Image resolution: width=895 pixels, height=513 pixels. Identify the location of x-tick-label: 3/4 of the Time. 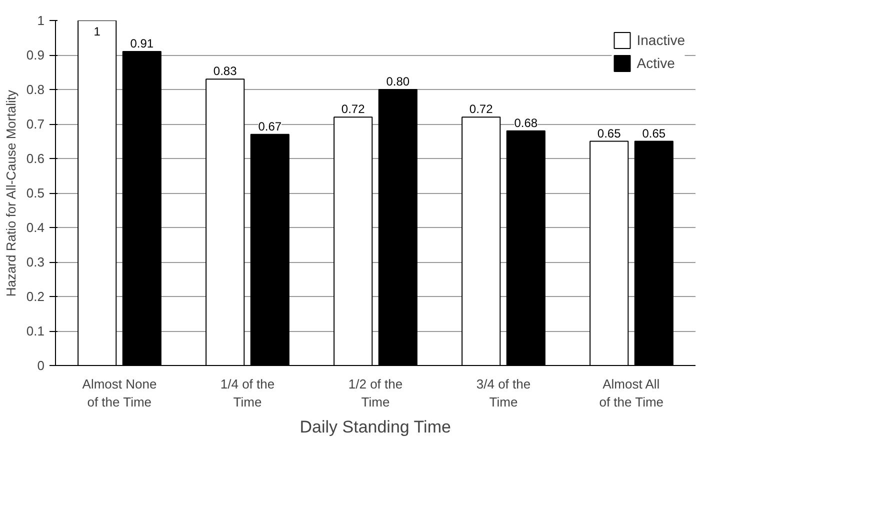
(503, 393).